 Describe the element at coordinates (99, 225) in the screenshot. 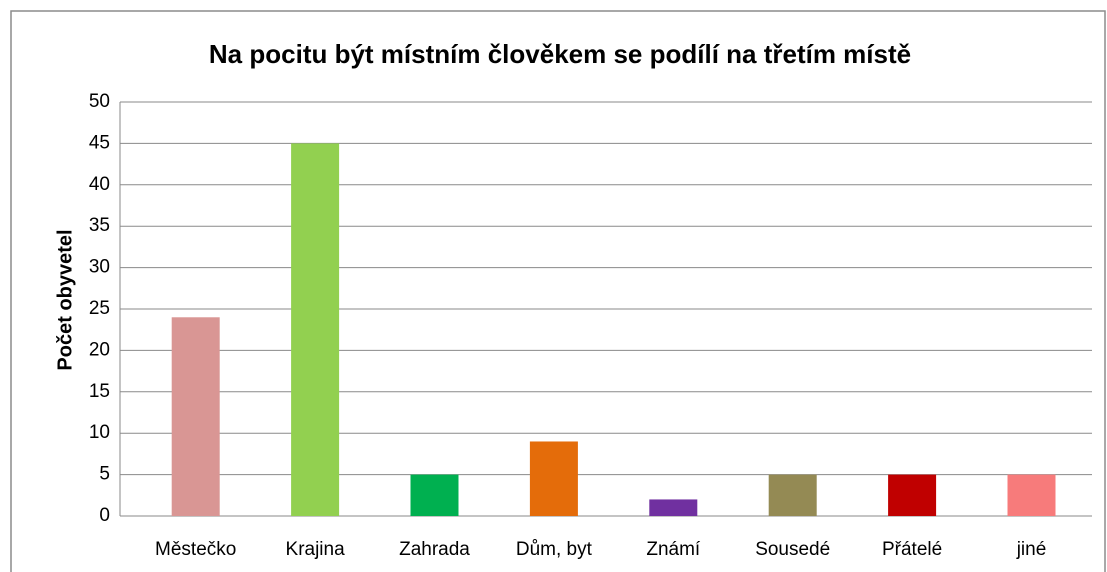

I see `y-tick-label: 35` at that location.